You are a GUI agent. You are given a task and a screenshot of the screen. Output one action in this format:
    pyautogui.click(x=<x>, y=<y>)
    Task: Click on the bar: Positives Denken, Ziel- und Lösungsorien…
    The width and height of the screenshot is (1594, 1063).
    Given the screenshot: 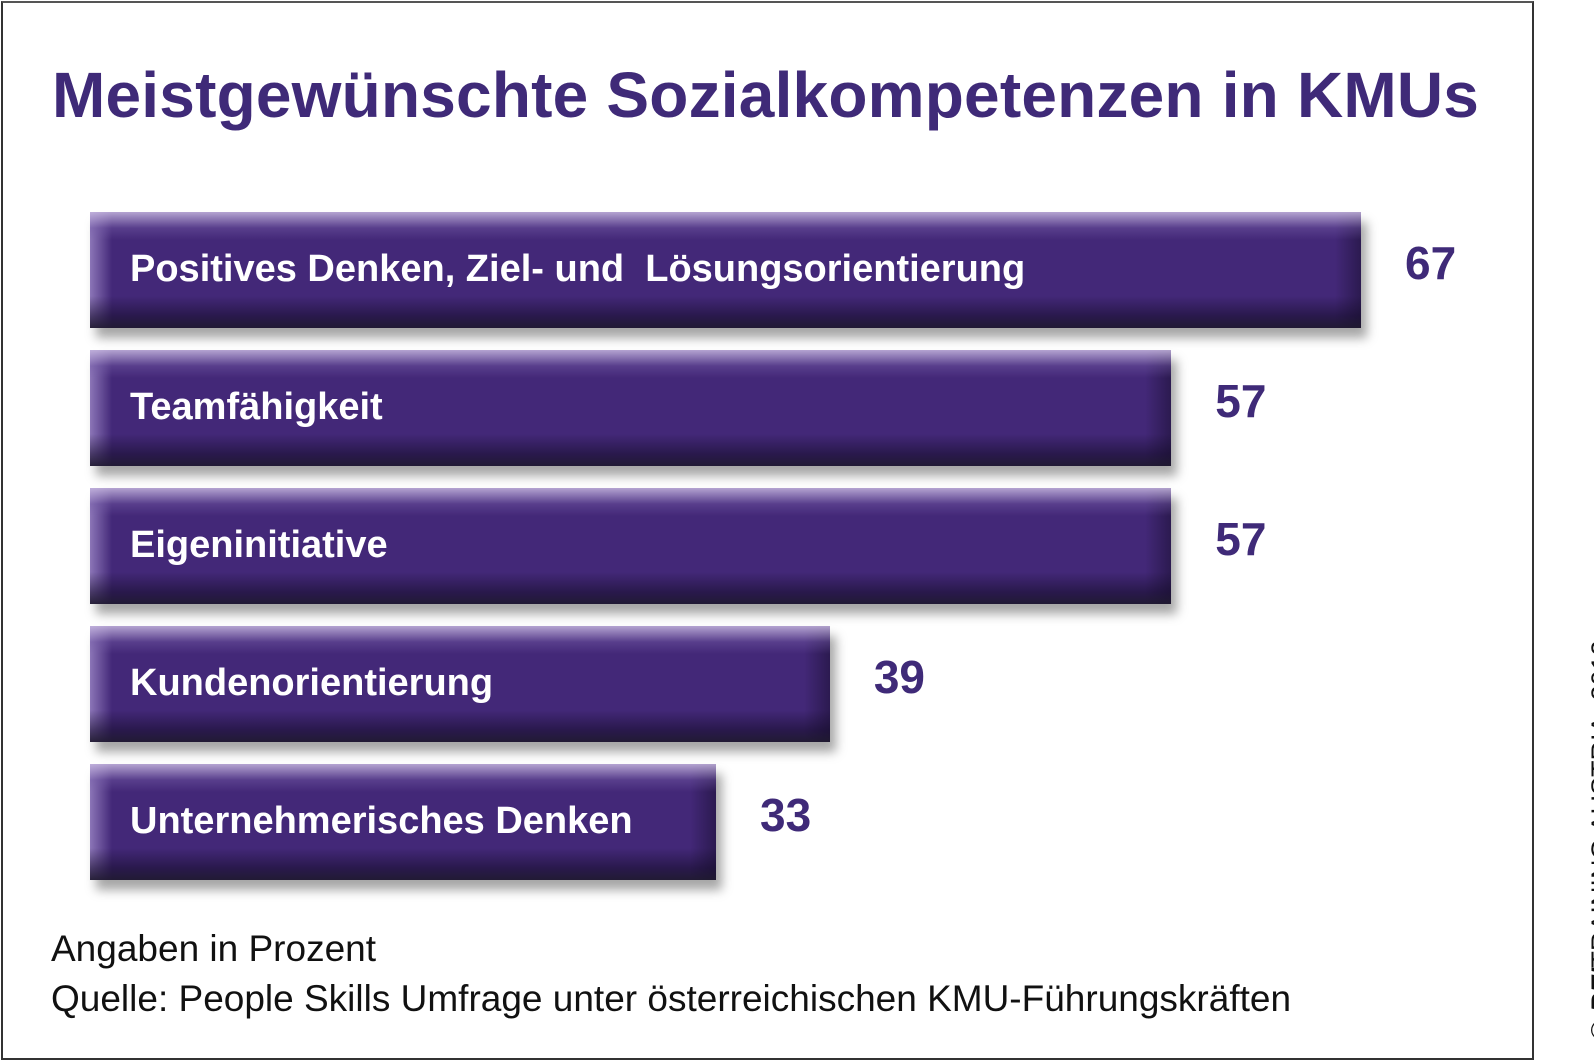 What is the action you would take?
    pyautogui.click(x=725, y=270)
    